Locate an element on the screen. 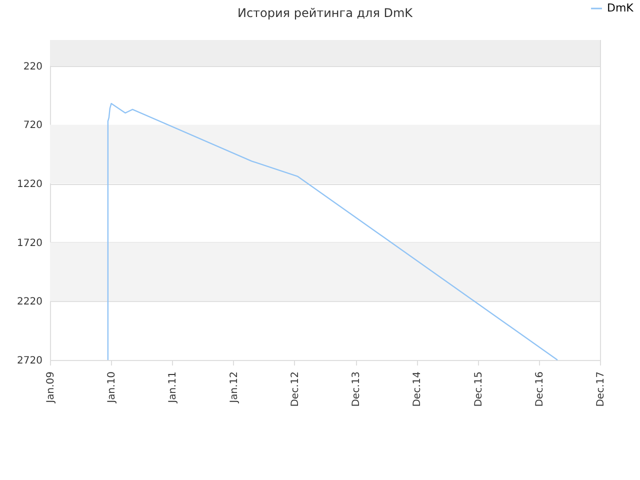  x-tick-label: Dec.14 is located at coordinates (418, 389).